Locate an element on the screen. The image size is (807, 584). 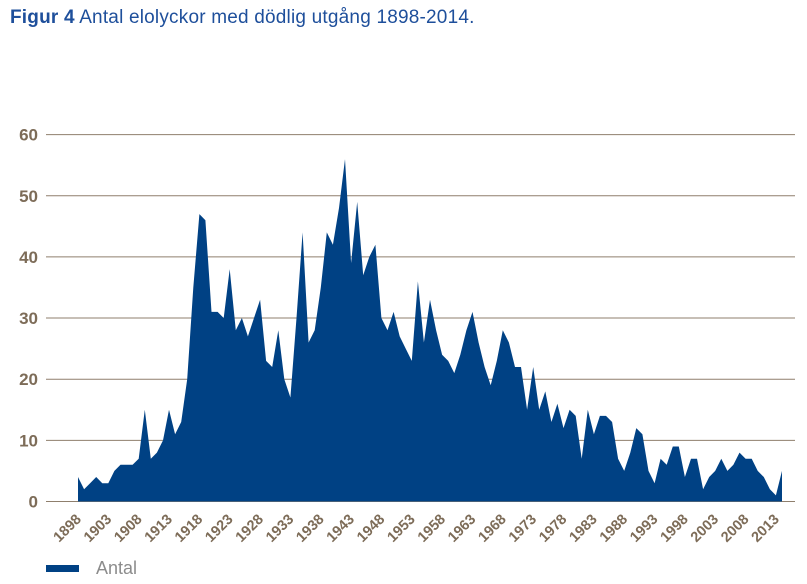
x-axis-label-1948: 1948 is located at coordinates (371, 529).